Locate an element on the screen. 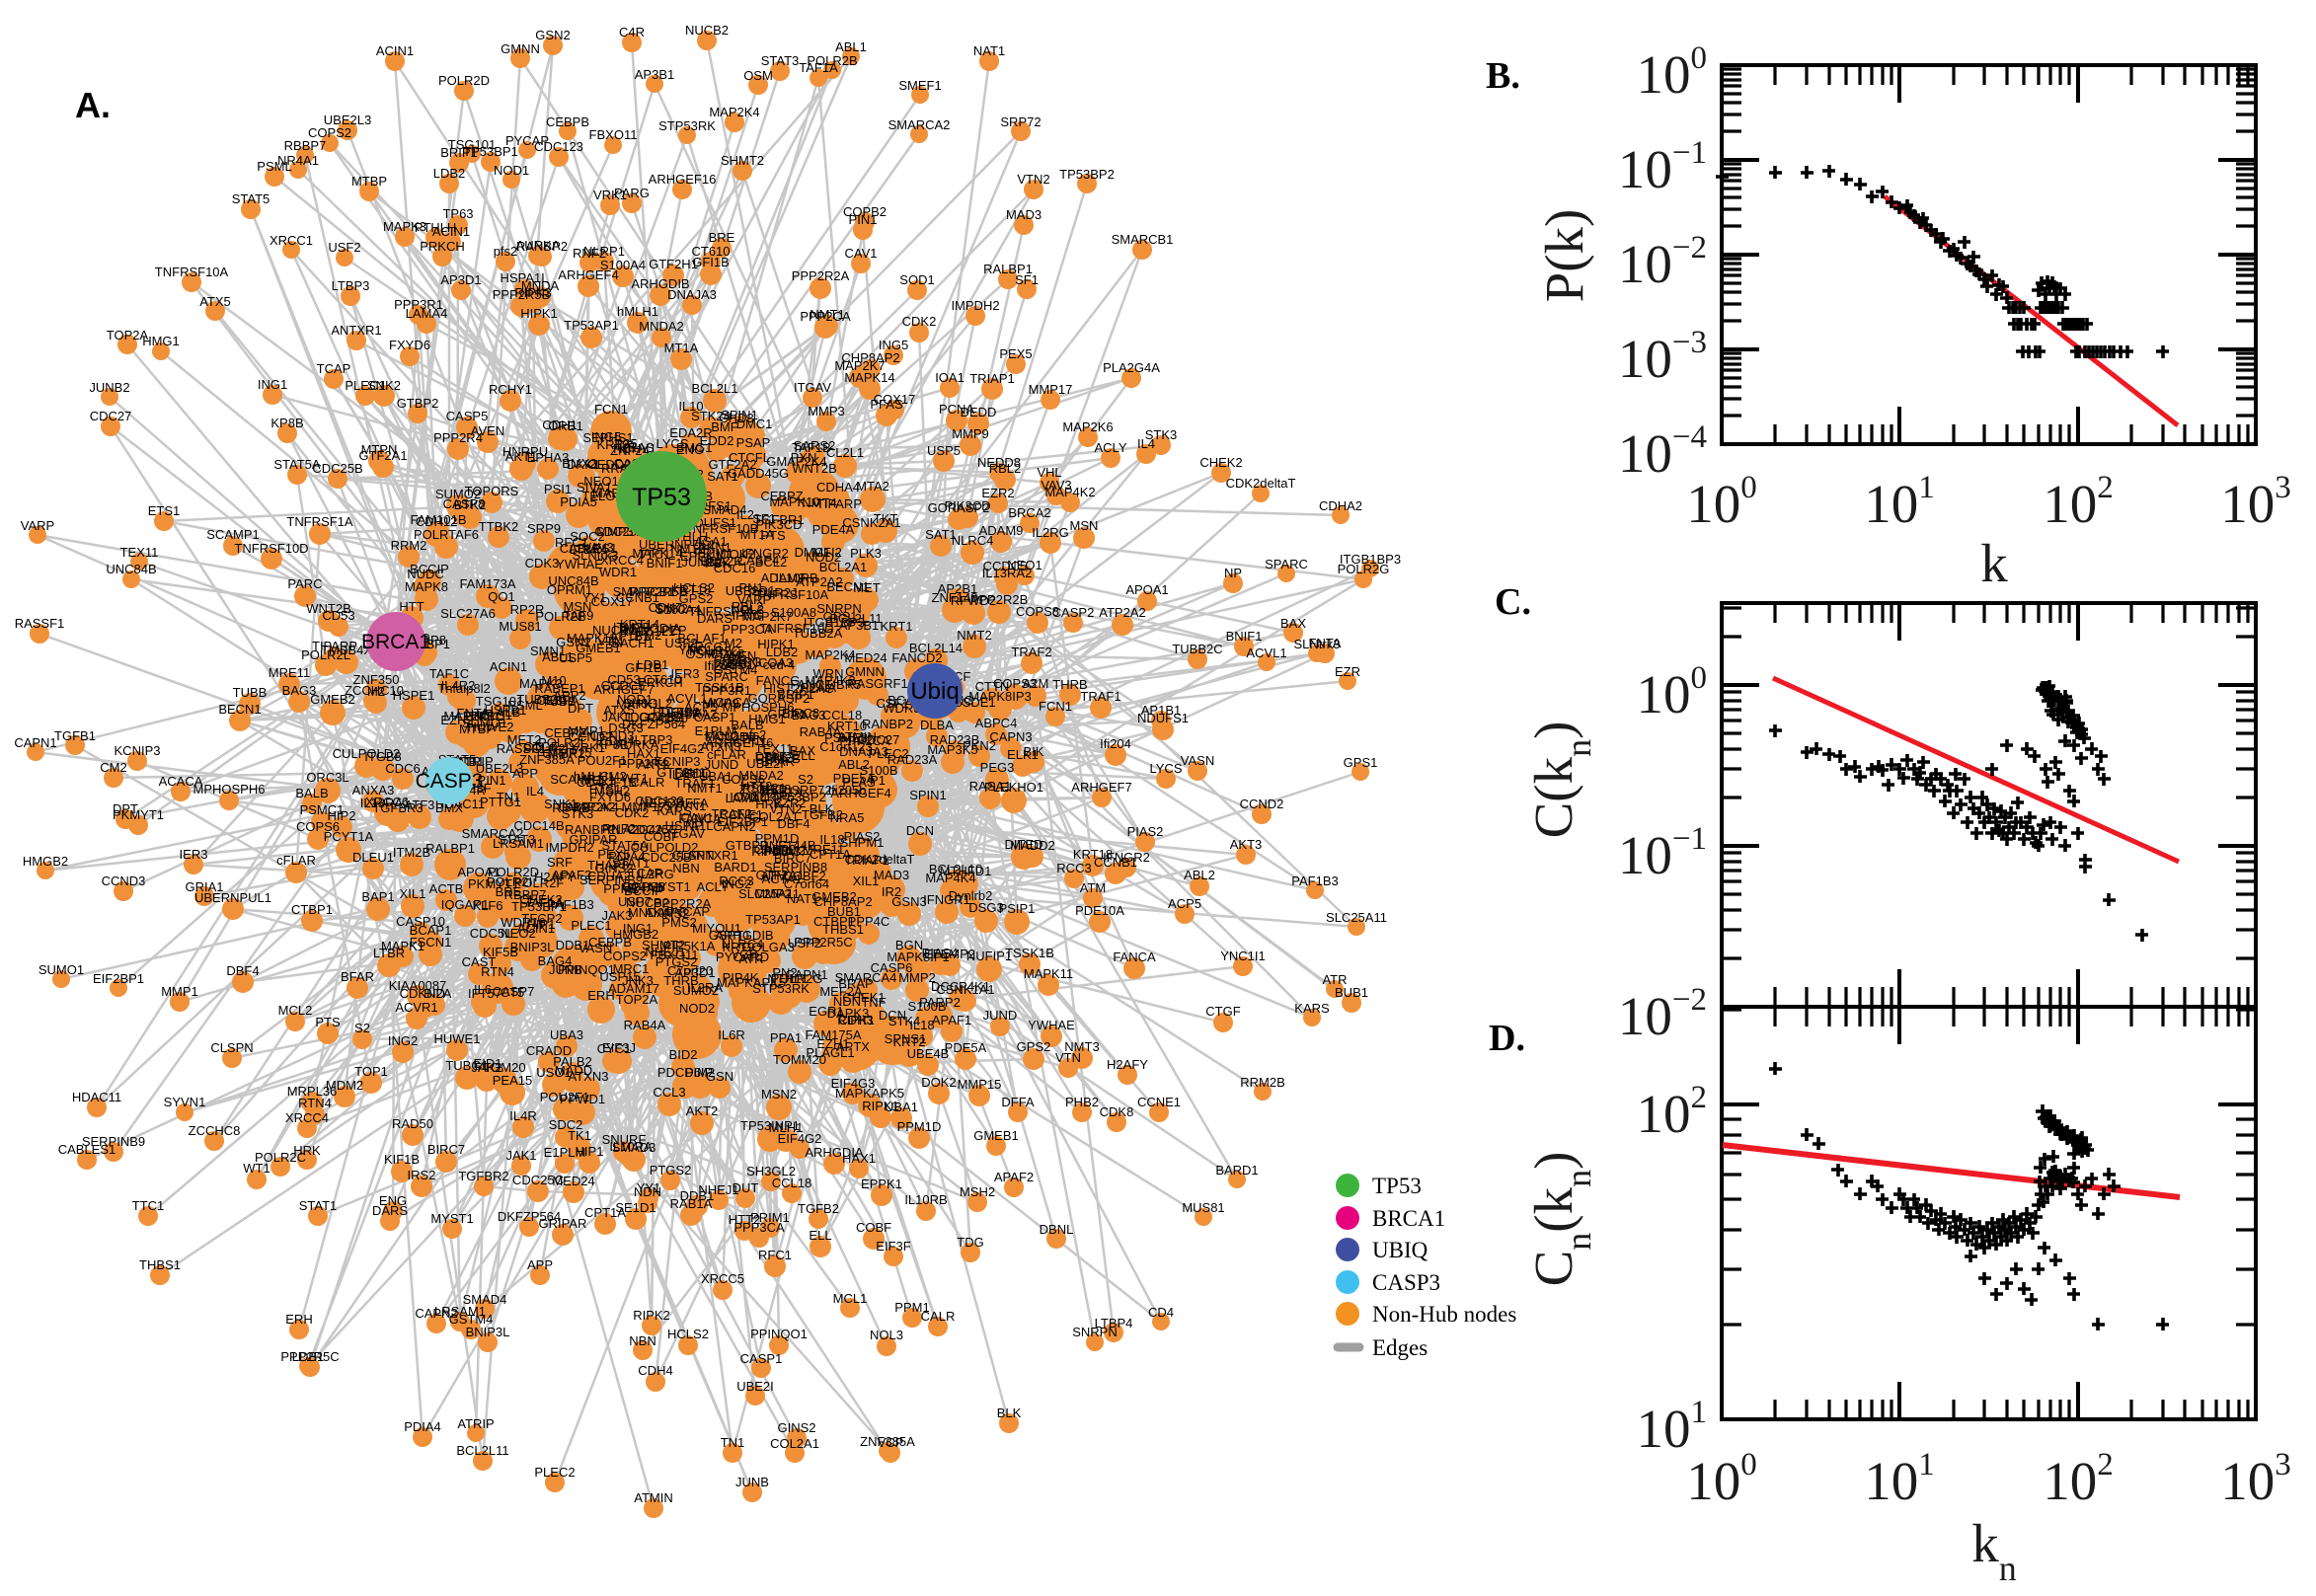 This screenshot has width=2316, height=1596. svg-text: SMN1 is located at coordinates (548, 651).